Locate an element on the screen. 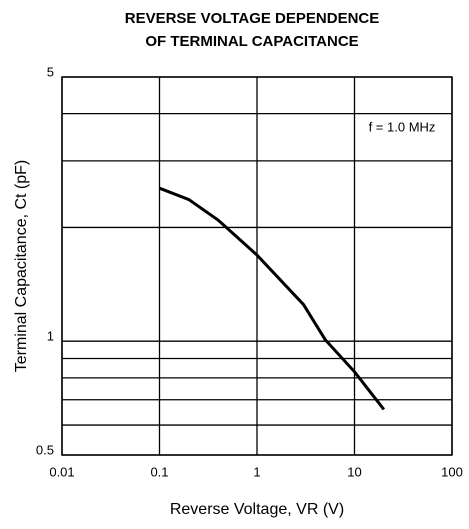 Image resolution: width=469 pixels, height=529 pixels. y-tick-label: 5 is located at coordinates (50, 71).